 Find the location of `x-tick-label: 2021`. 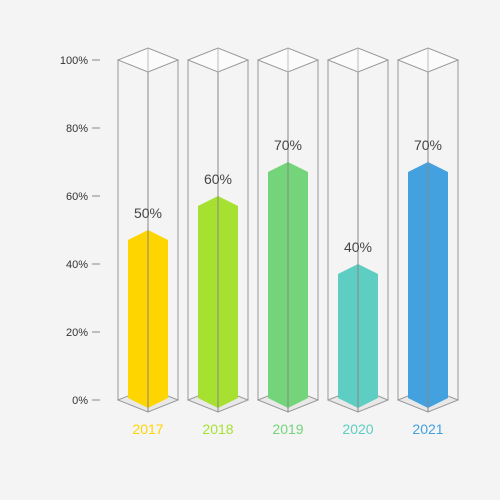

x-tick-label: 2021 is located at coordinates (427, 429).